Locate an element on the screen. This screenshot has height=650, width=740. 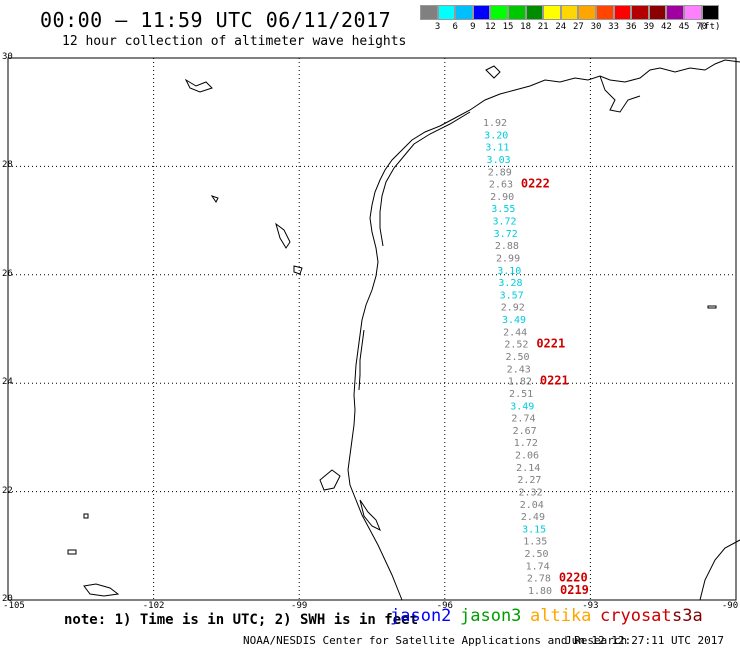
yucatan-coast is located at coordinates (719, 570).